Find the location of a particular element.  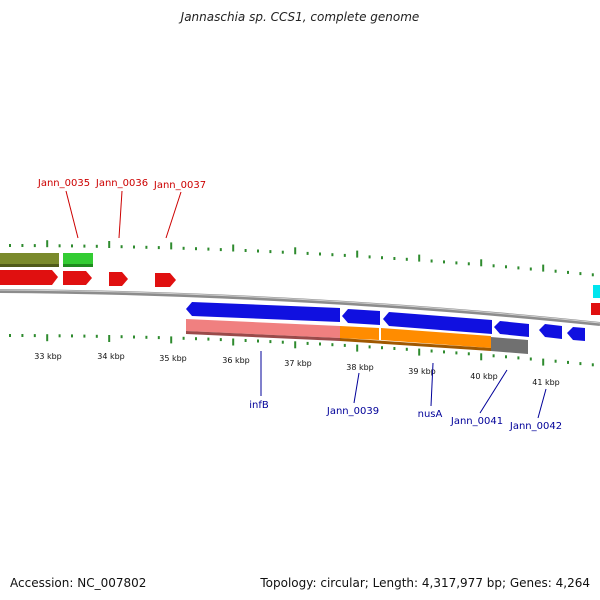

pink-feature-shadow is located at coordinates (263, 336).